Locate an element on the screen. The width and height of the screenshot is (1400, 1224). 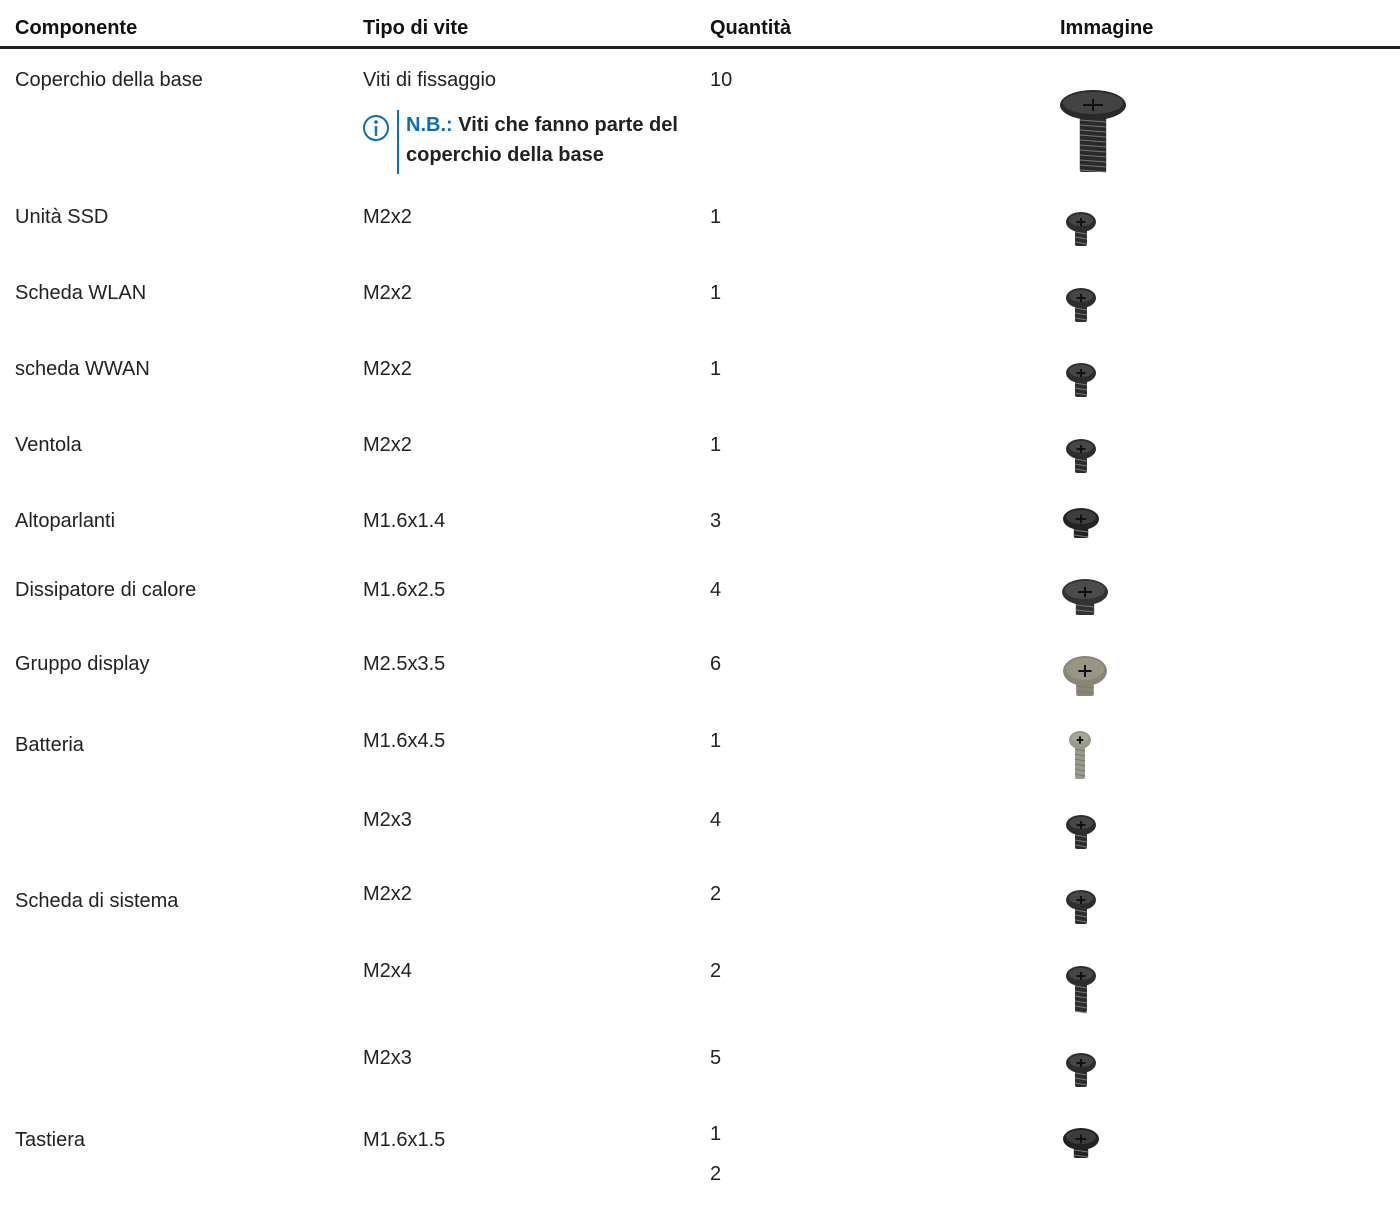
note-bar is located at coordinates (398, 142).